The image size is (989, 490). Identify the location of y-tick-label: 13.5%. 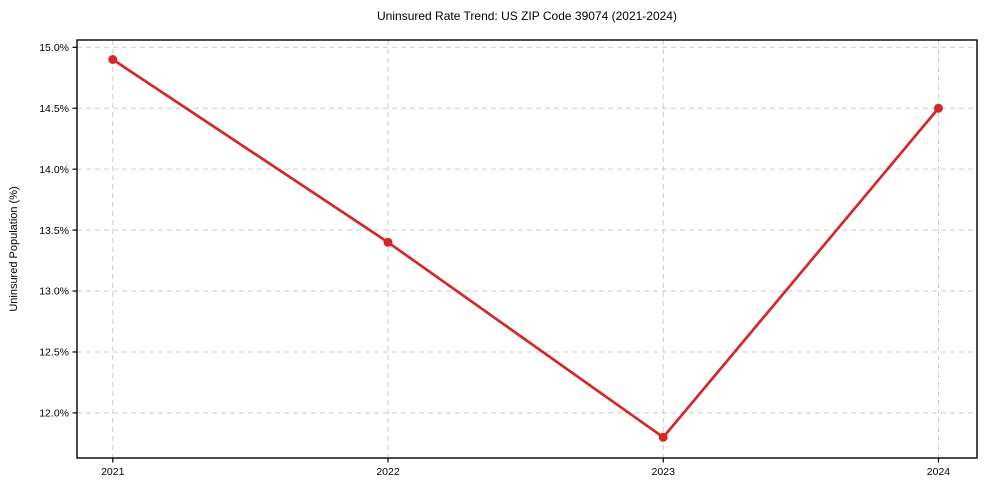
(54, 231).